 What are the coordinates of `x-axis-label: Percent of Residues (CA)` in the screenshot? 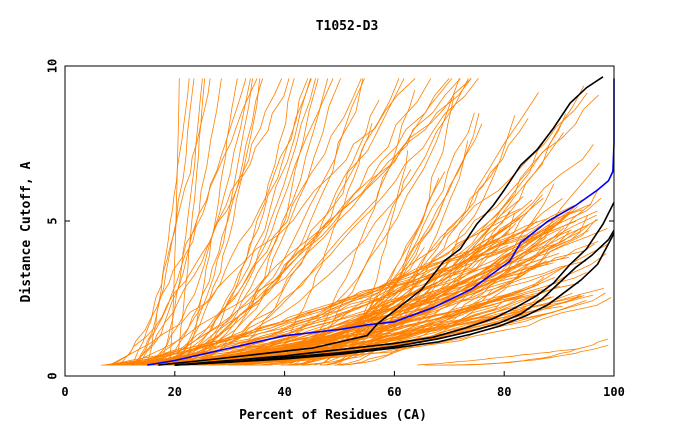 It's located at (333, 415).